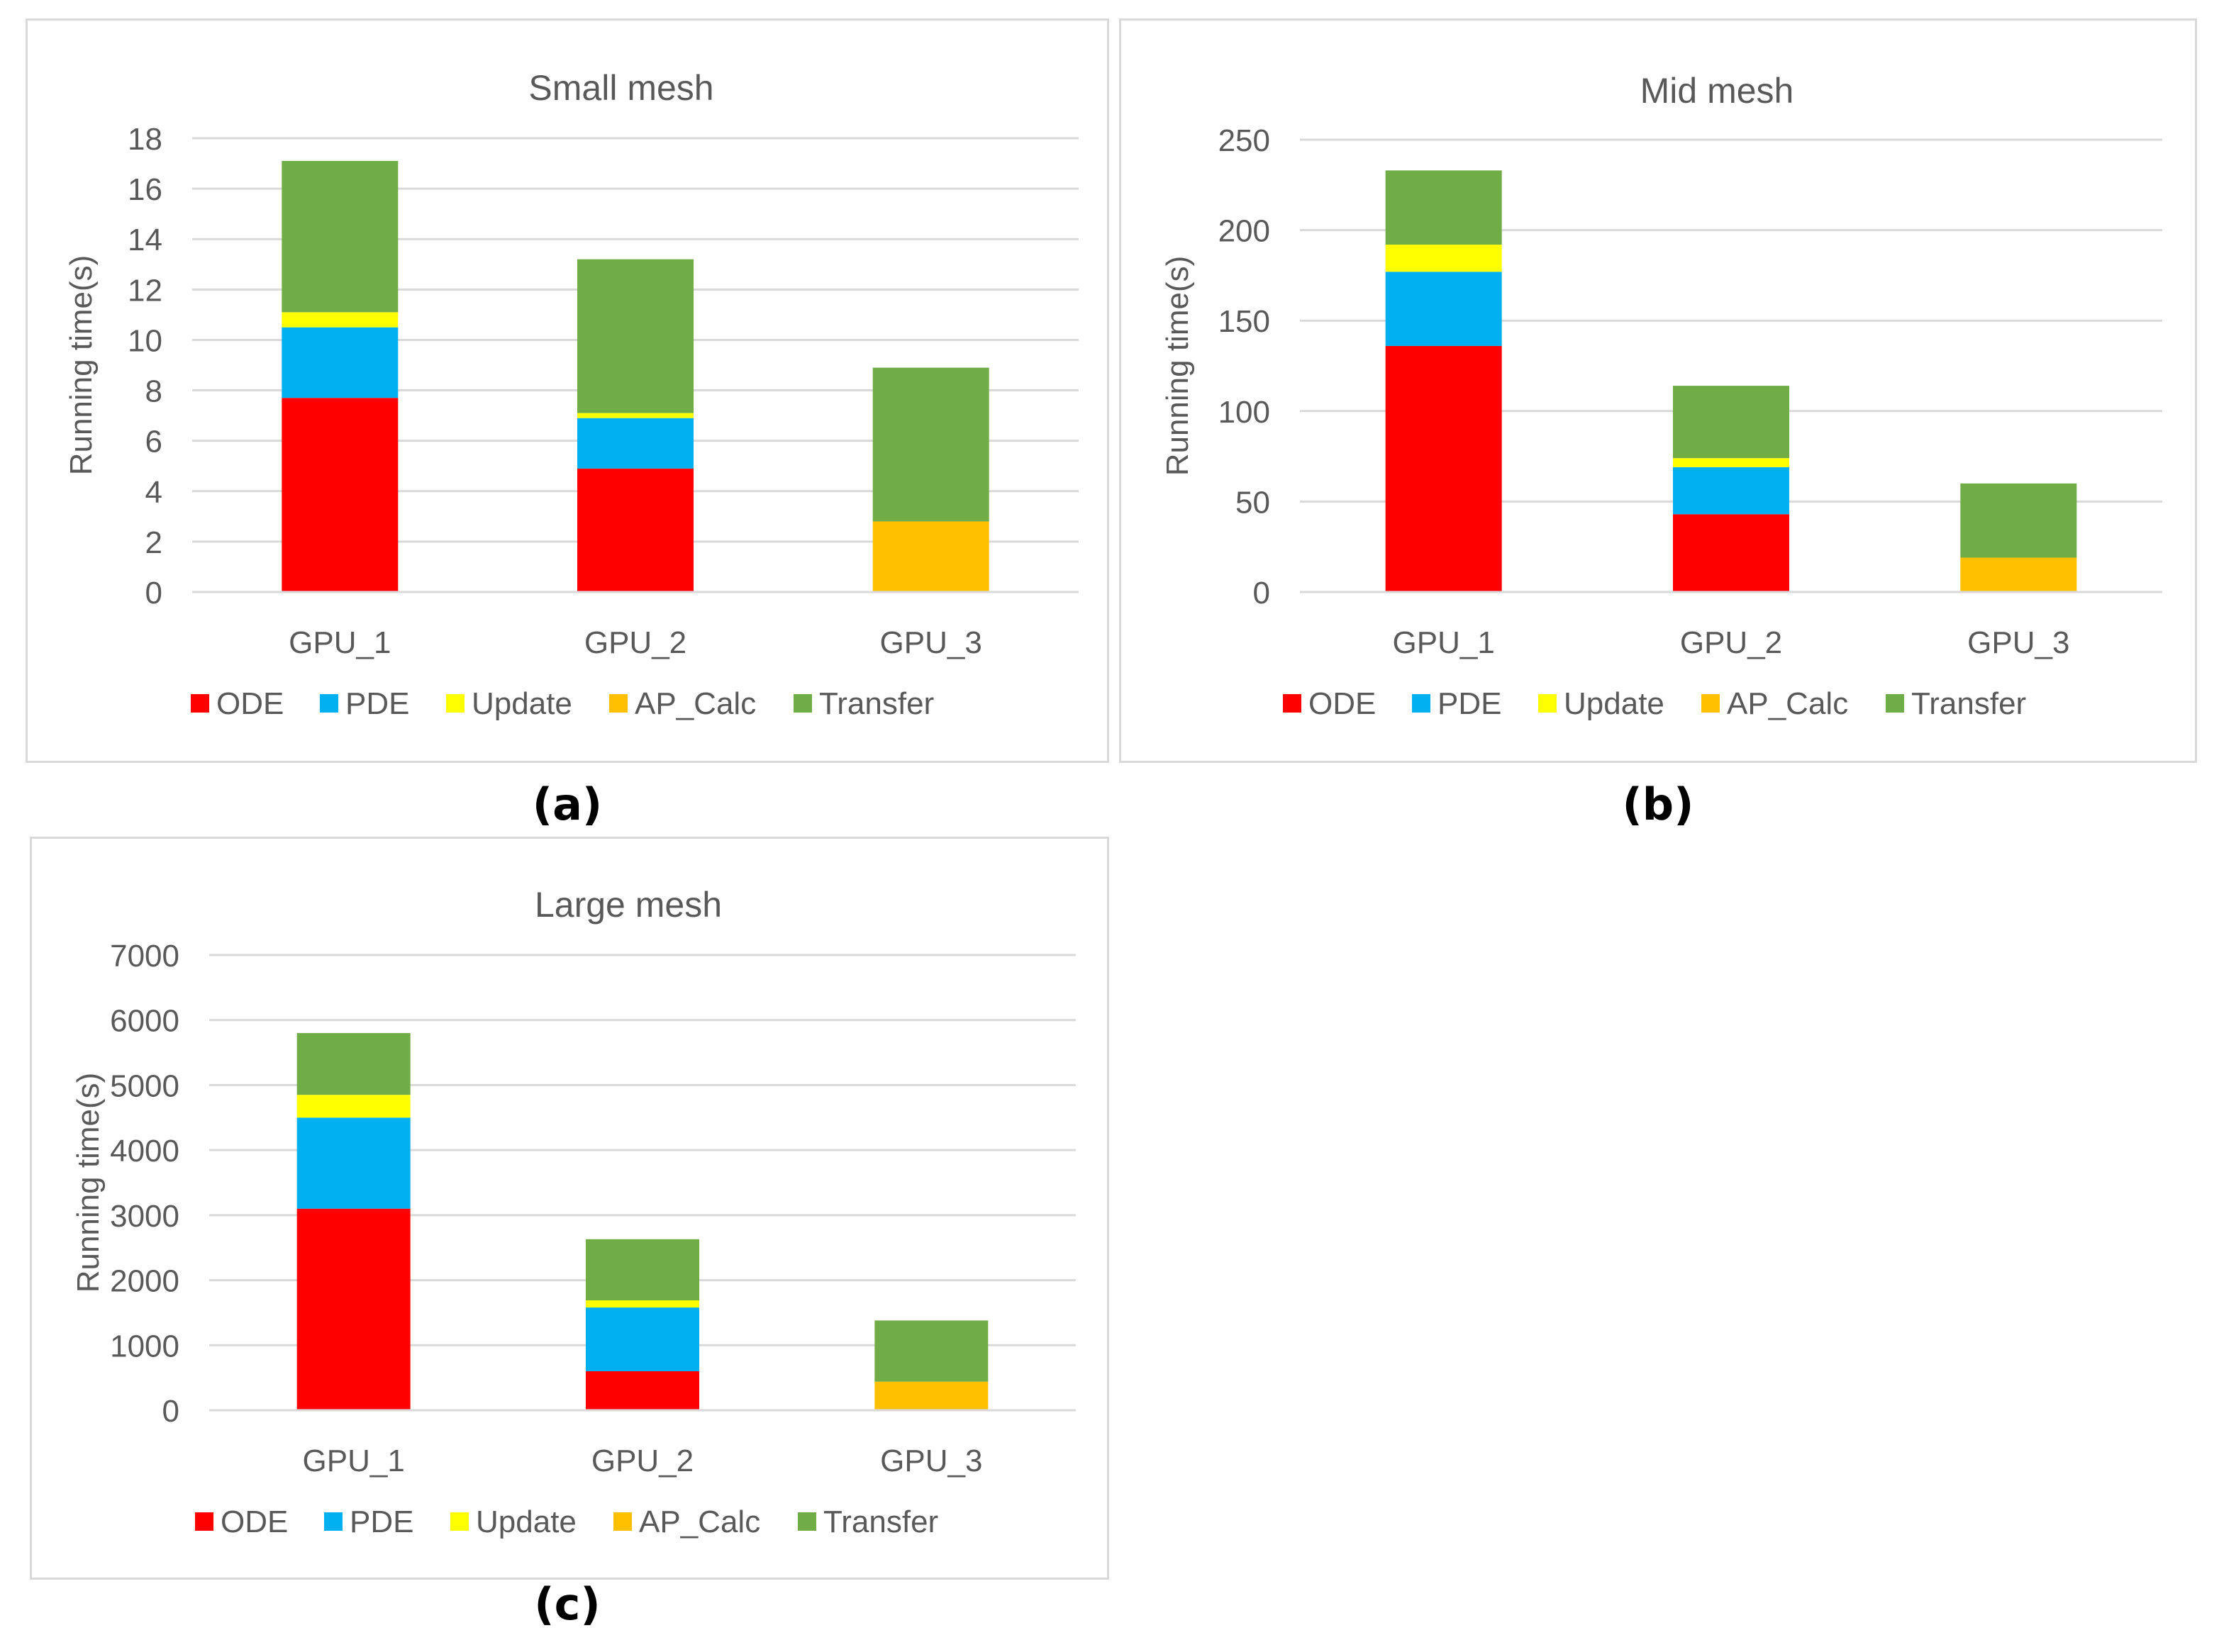 The width and height of the screenshot is (2219, 1652). Describe the element at coordinates (153, 493) in the screenshot. I see `y-tick-label: 4` at that location.